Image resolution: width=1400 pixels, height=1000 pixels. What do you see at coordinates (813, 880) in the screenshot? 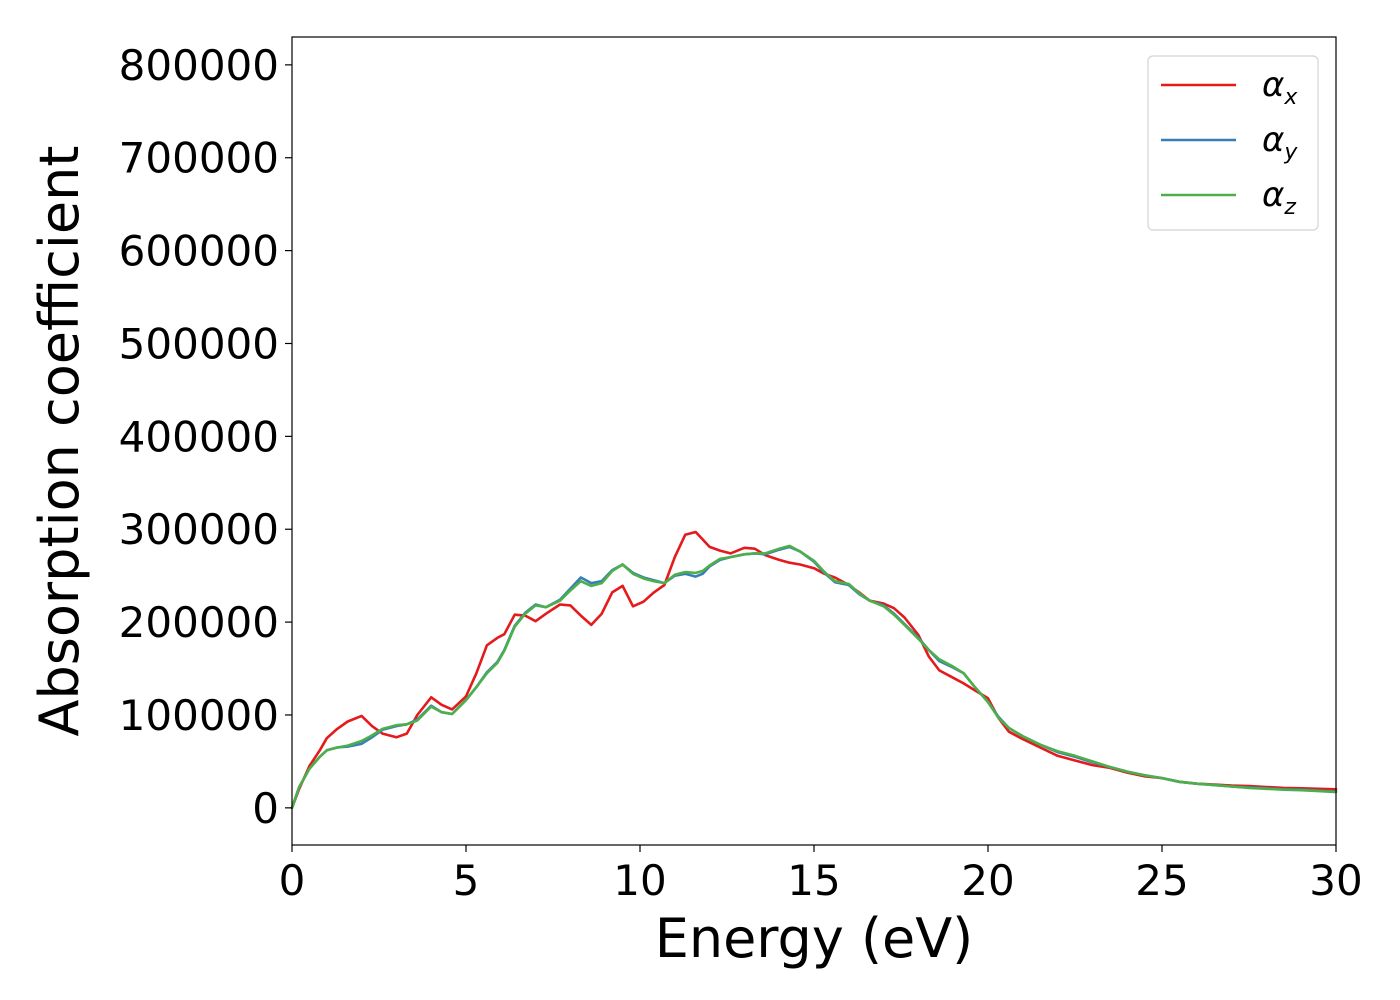
I see `x-tick-label: 15` at bounding box center [813, 880].